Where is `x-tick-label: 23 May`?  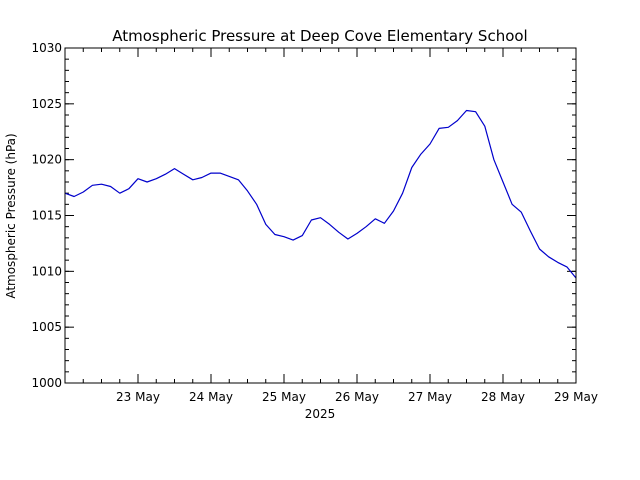 x-tick-label: 23 May is located at coordinates (138, 397).